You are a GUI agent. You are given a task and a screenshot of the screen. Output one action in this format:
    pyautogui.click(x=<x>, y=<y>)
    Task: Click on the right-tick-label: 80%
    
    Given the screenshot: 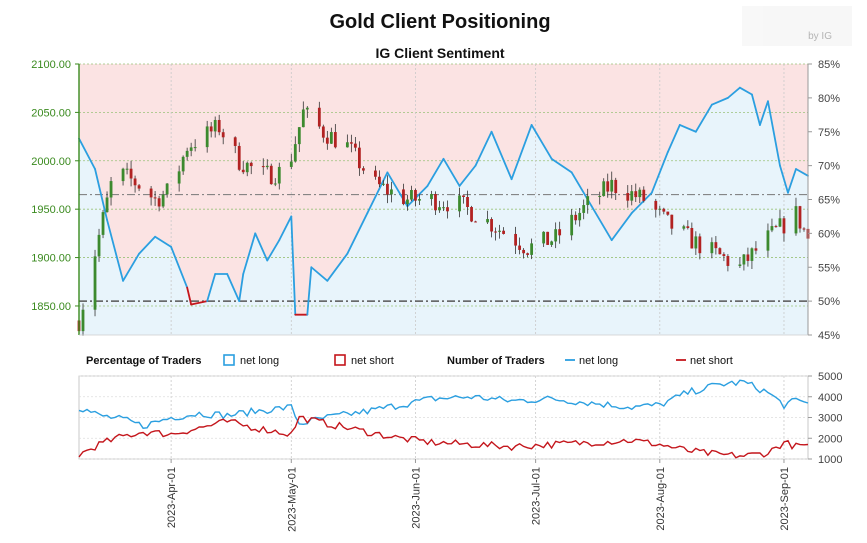 What is the action you would take?
    pyautogui.click(x=829, y=99)
    